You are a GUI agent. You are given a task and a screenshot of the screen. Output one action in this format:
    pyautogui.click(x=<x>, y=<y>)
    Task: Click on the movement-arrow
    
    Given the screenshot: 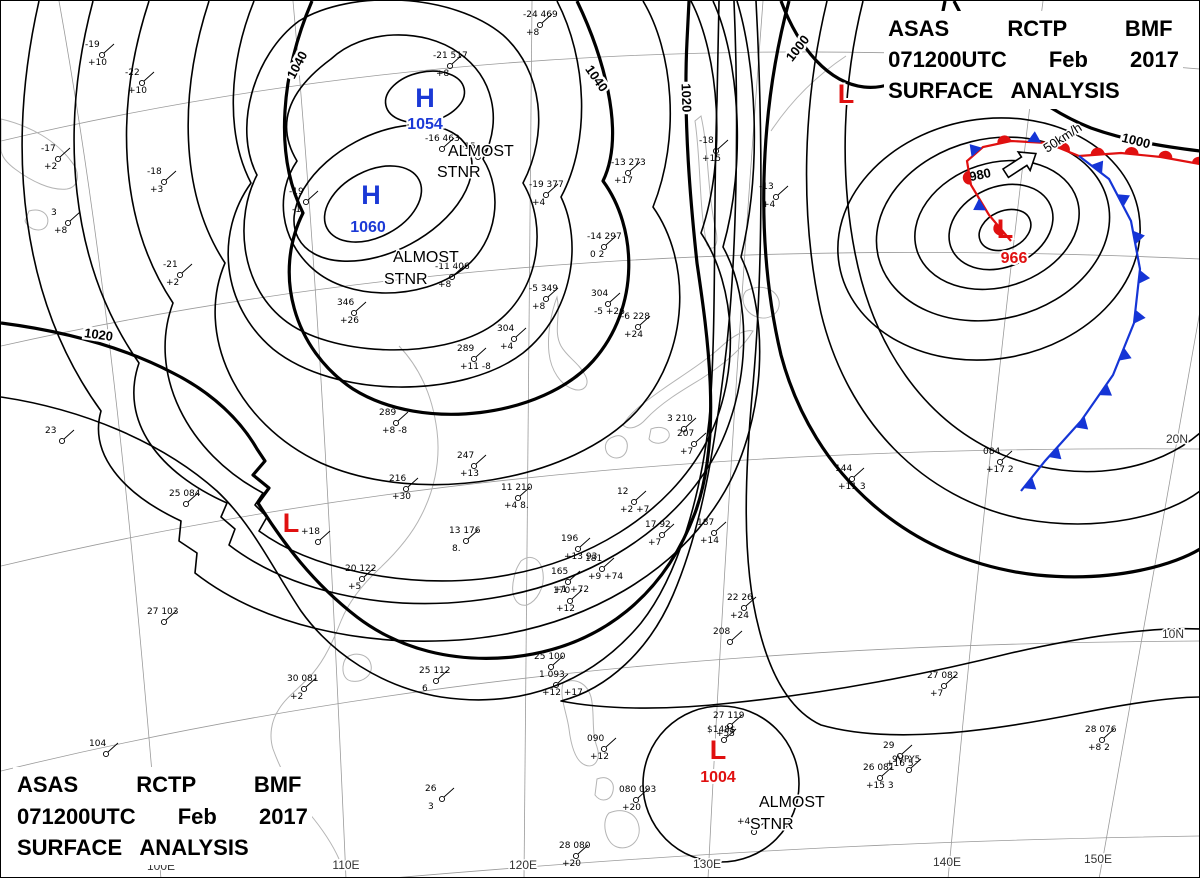 What is the action you would take?
    pyautogui.click(x=1019, y=165)
    